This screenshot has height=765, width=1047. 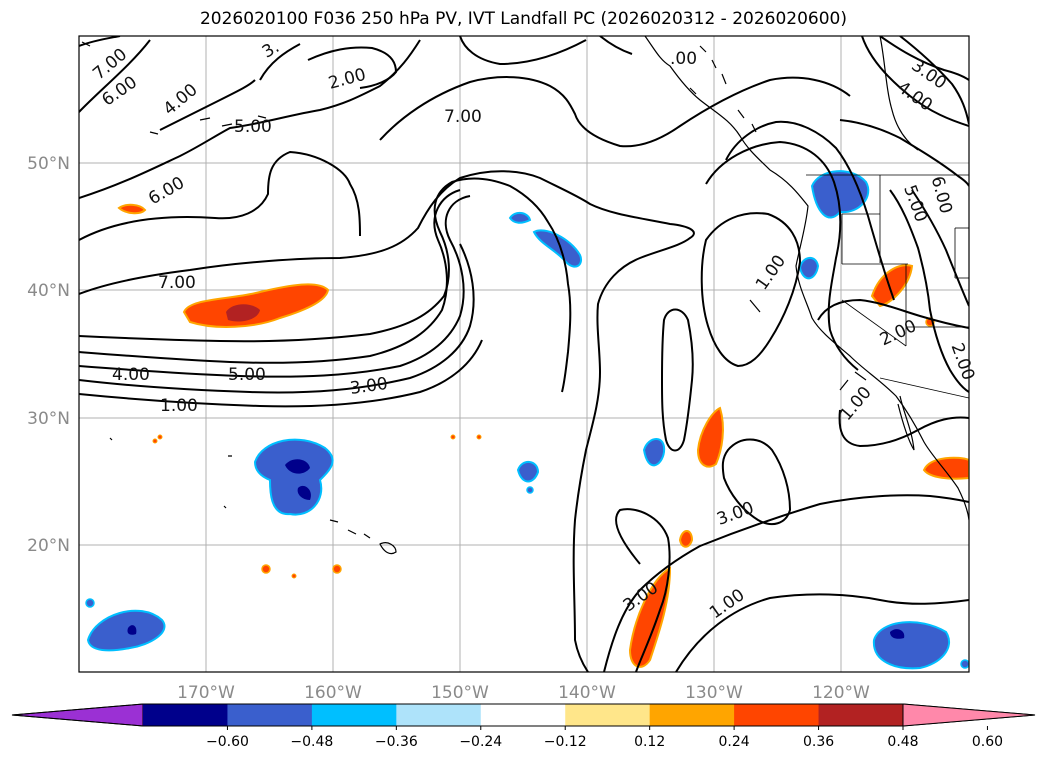 I want to click on lon-tick: 150°W, so click(x=460, y=693).